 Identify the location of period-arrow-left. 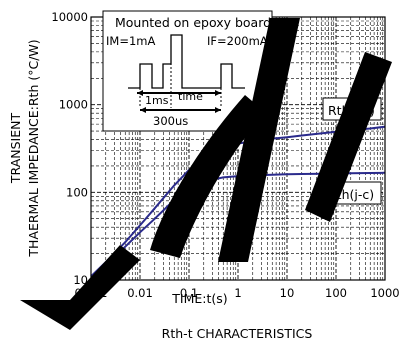
(143, 110).